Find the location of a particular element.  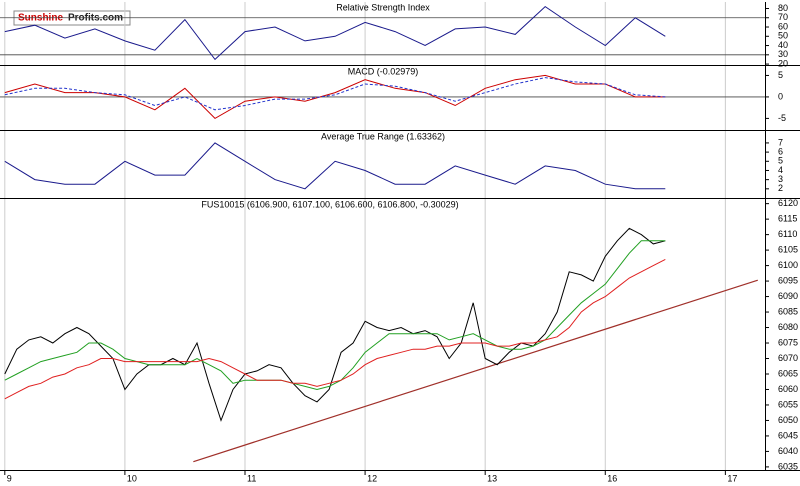

panel-title: Average True Range (1.63362) is located at coordinates (383, 136).